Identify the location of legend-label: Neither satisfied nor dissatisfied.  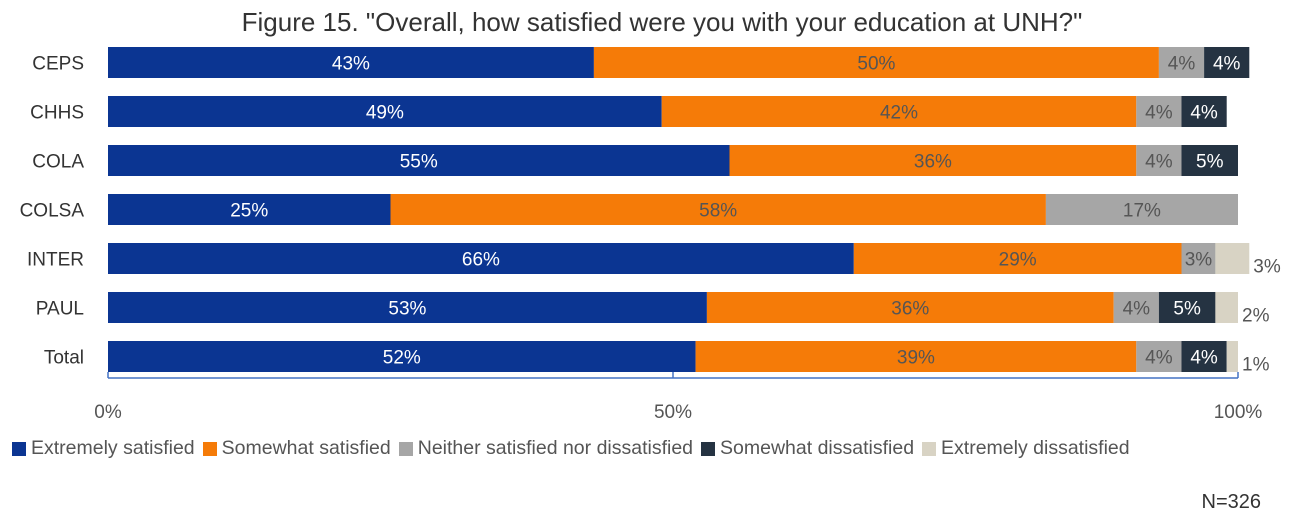
(555, 448).